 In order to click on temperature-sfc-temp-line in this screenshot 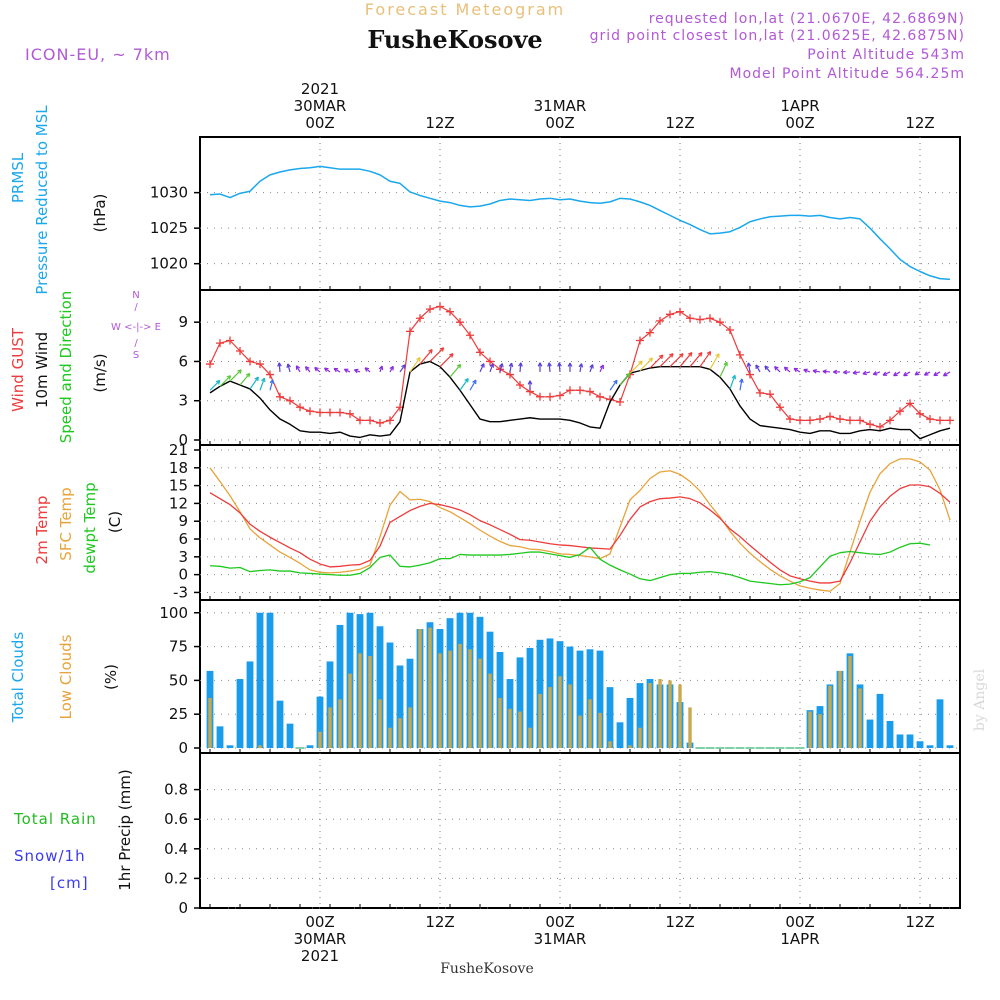, I will do `click(580, 525)`.